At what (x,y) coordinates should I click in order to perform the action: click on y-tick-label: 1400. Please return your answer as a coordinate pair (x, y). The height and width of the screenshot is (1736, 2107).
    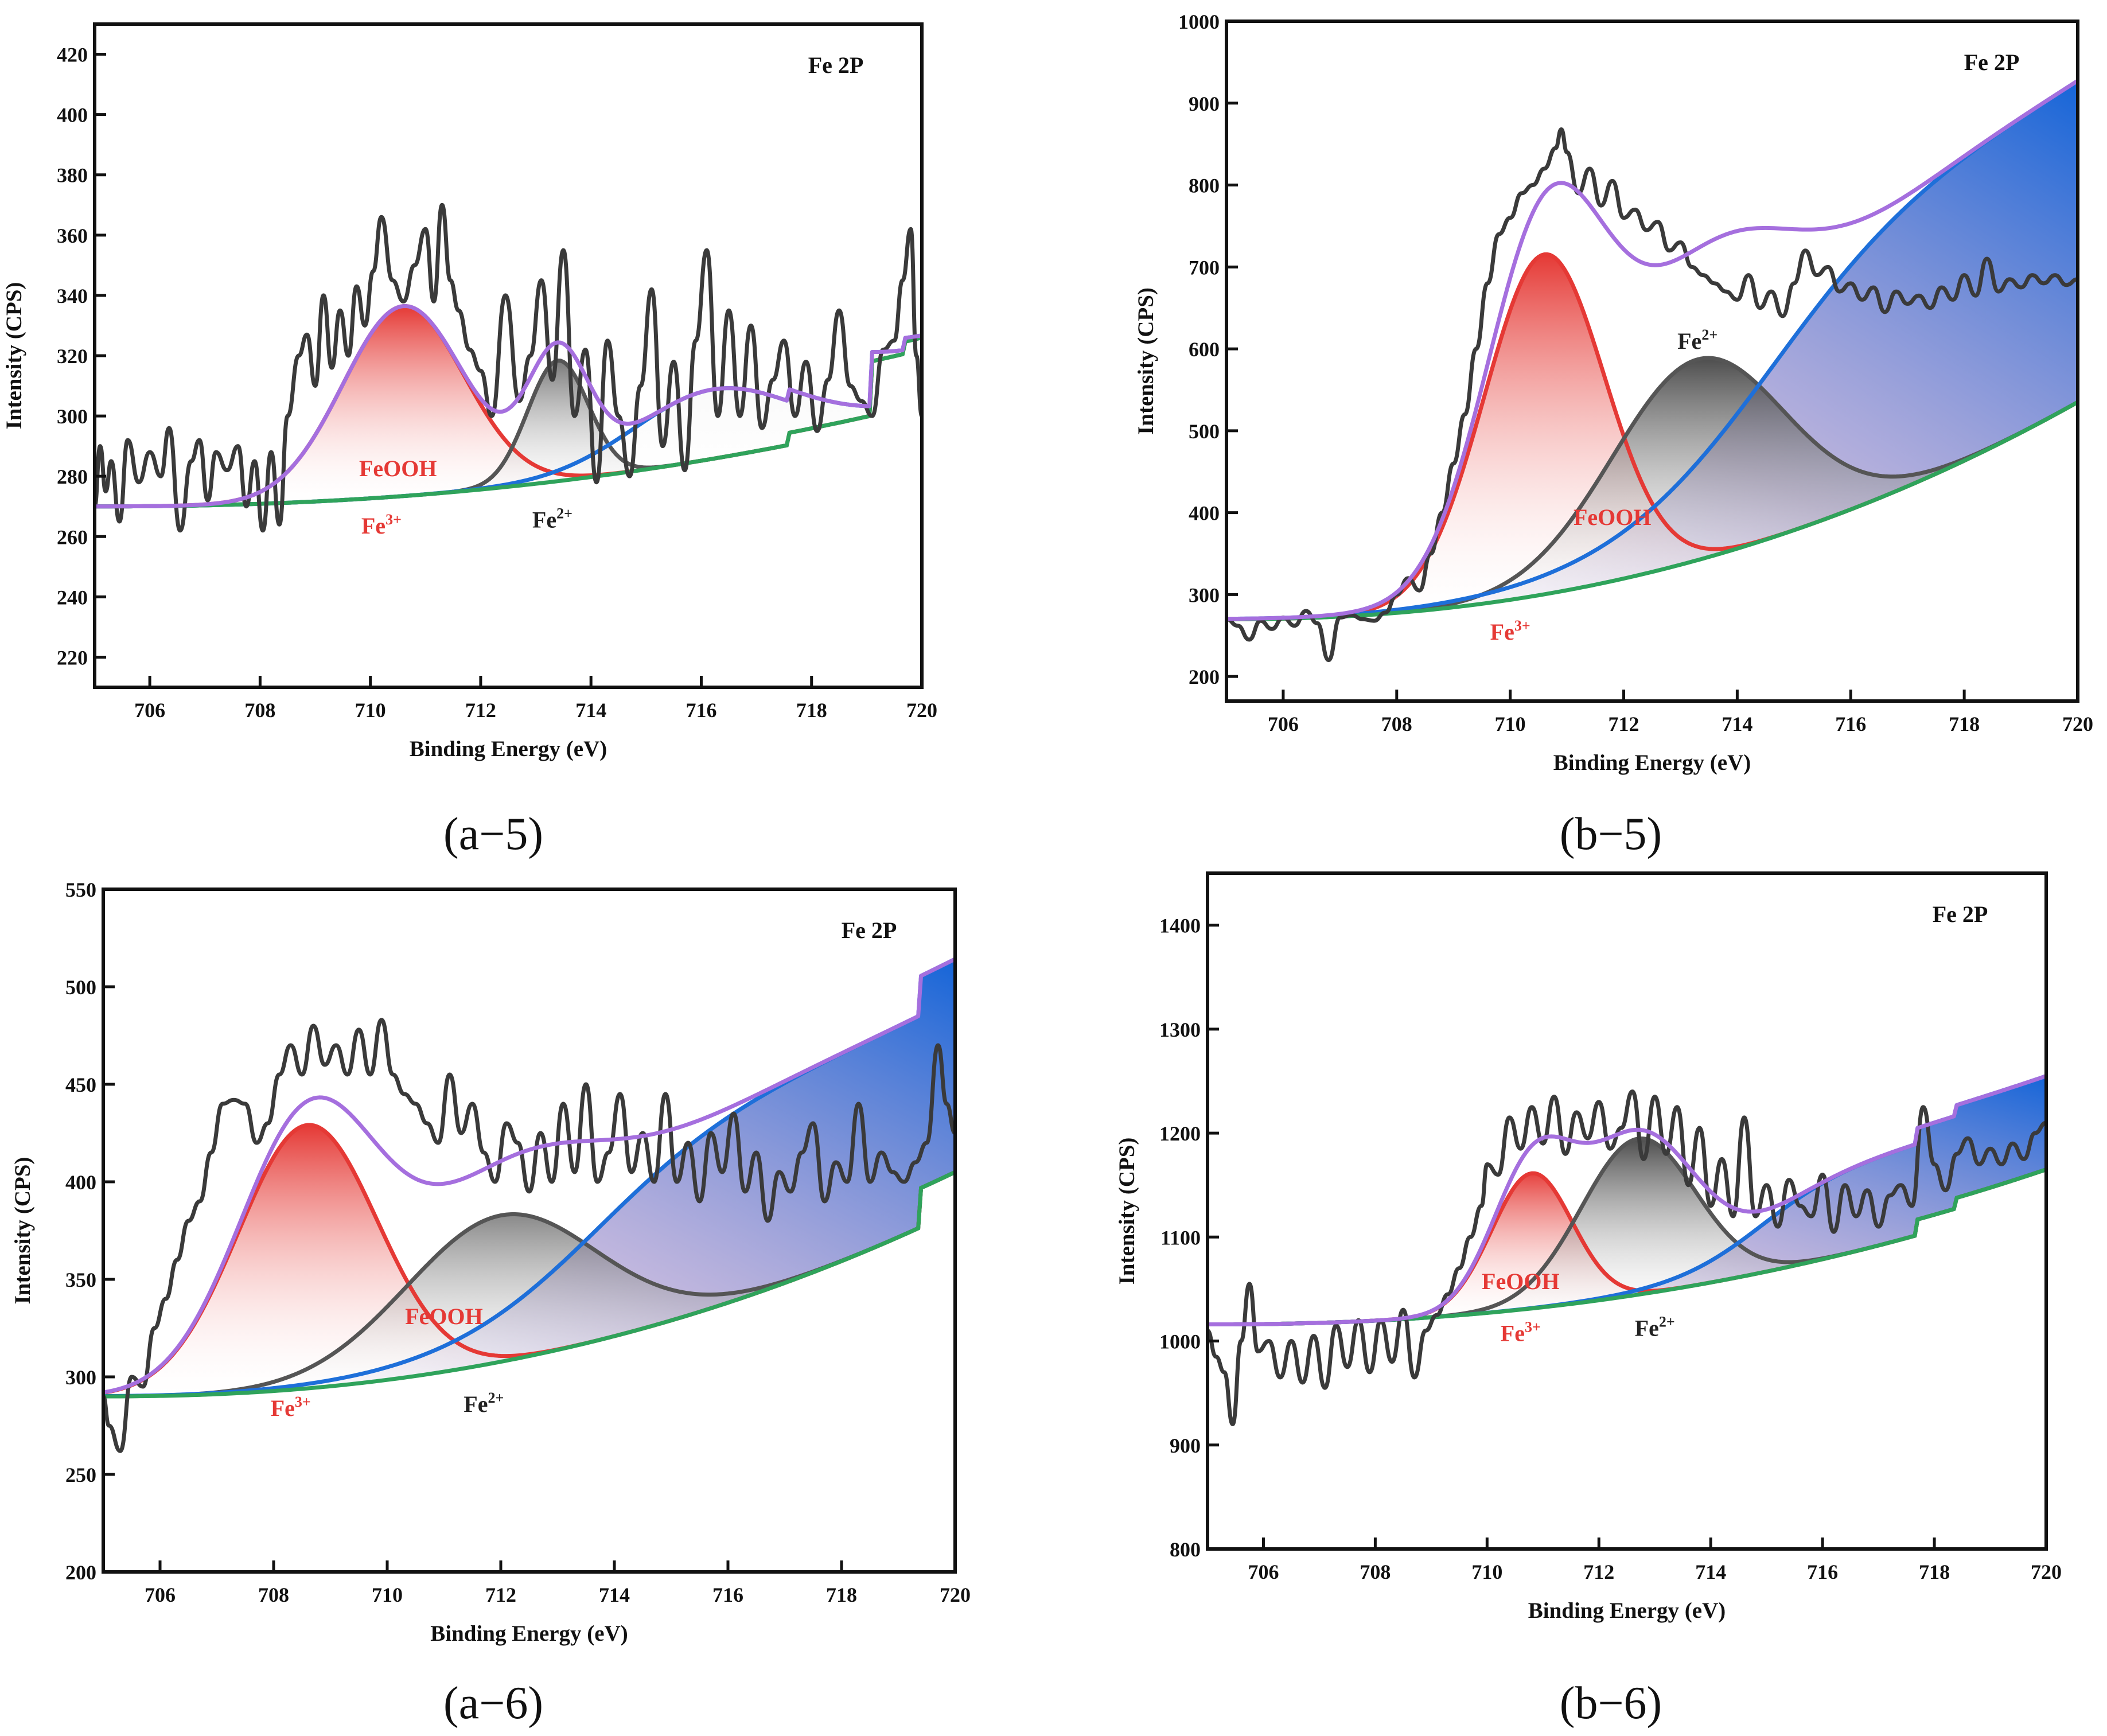
    Looking at the image, I should click on (1180, 926).